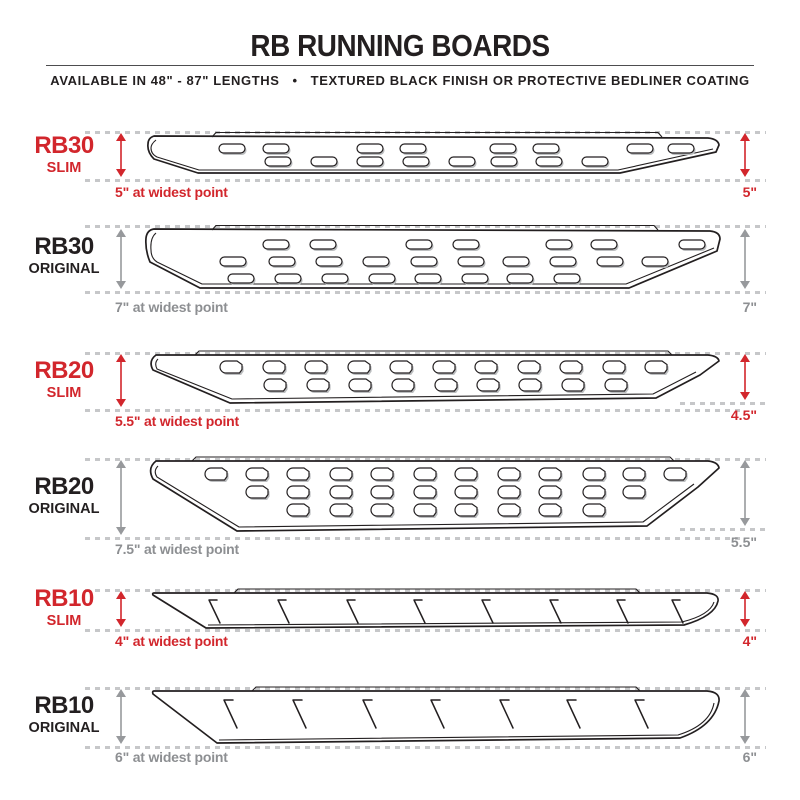 The height and width of the screenshot is (800, 800). I want to click on width-caption: 4" at widest point, so click(171, 641).